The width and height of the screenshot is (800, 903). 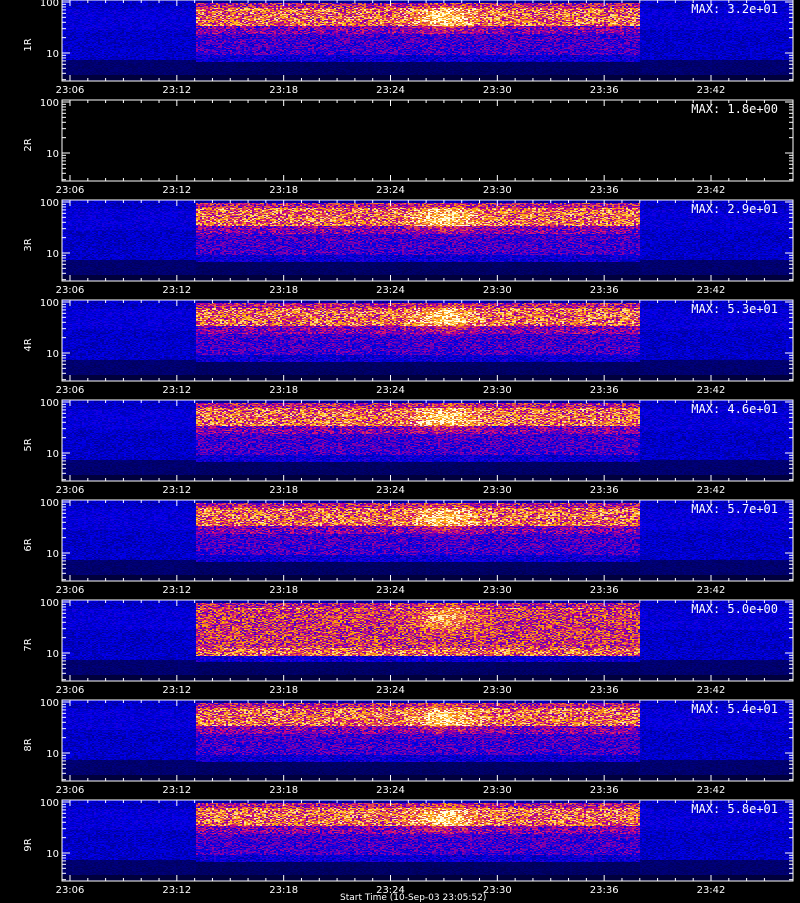 I want to click on max-label: MAX: 5.7e+01, so click(x=734, y=509).